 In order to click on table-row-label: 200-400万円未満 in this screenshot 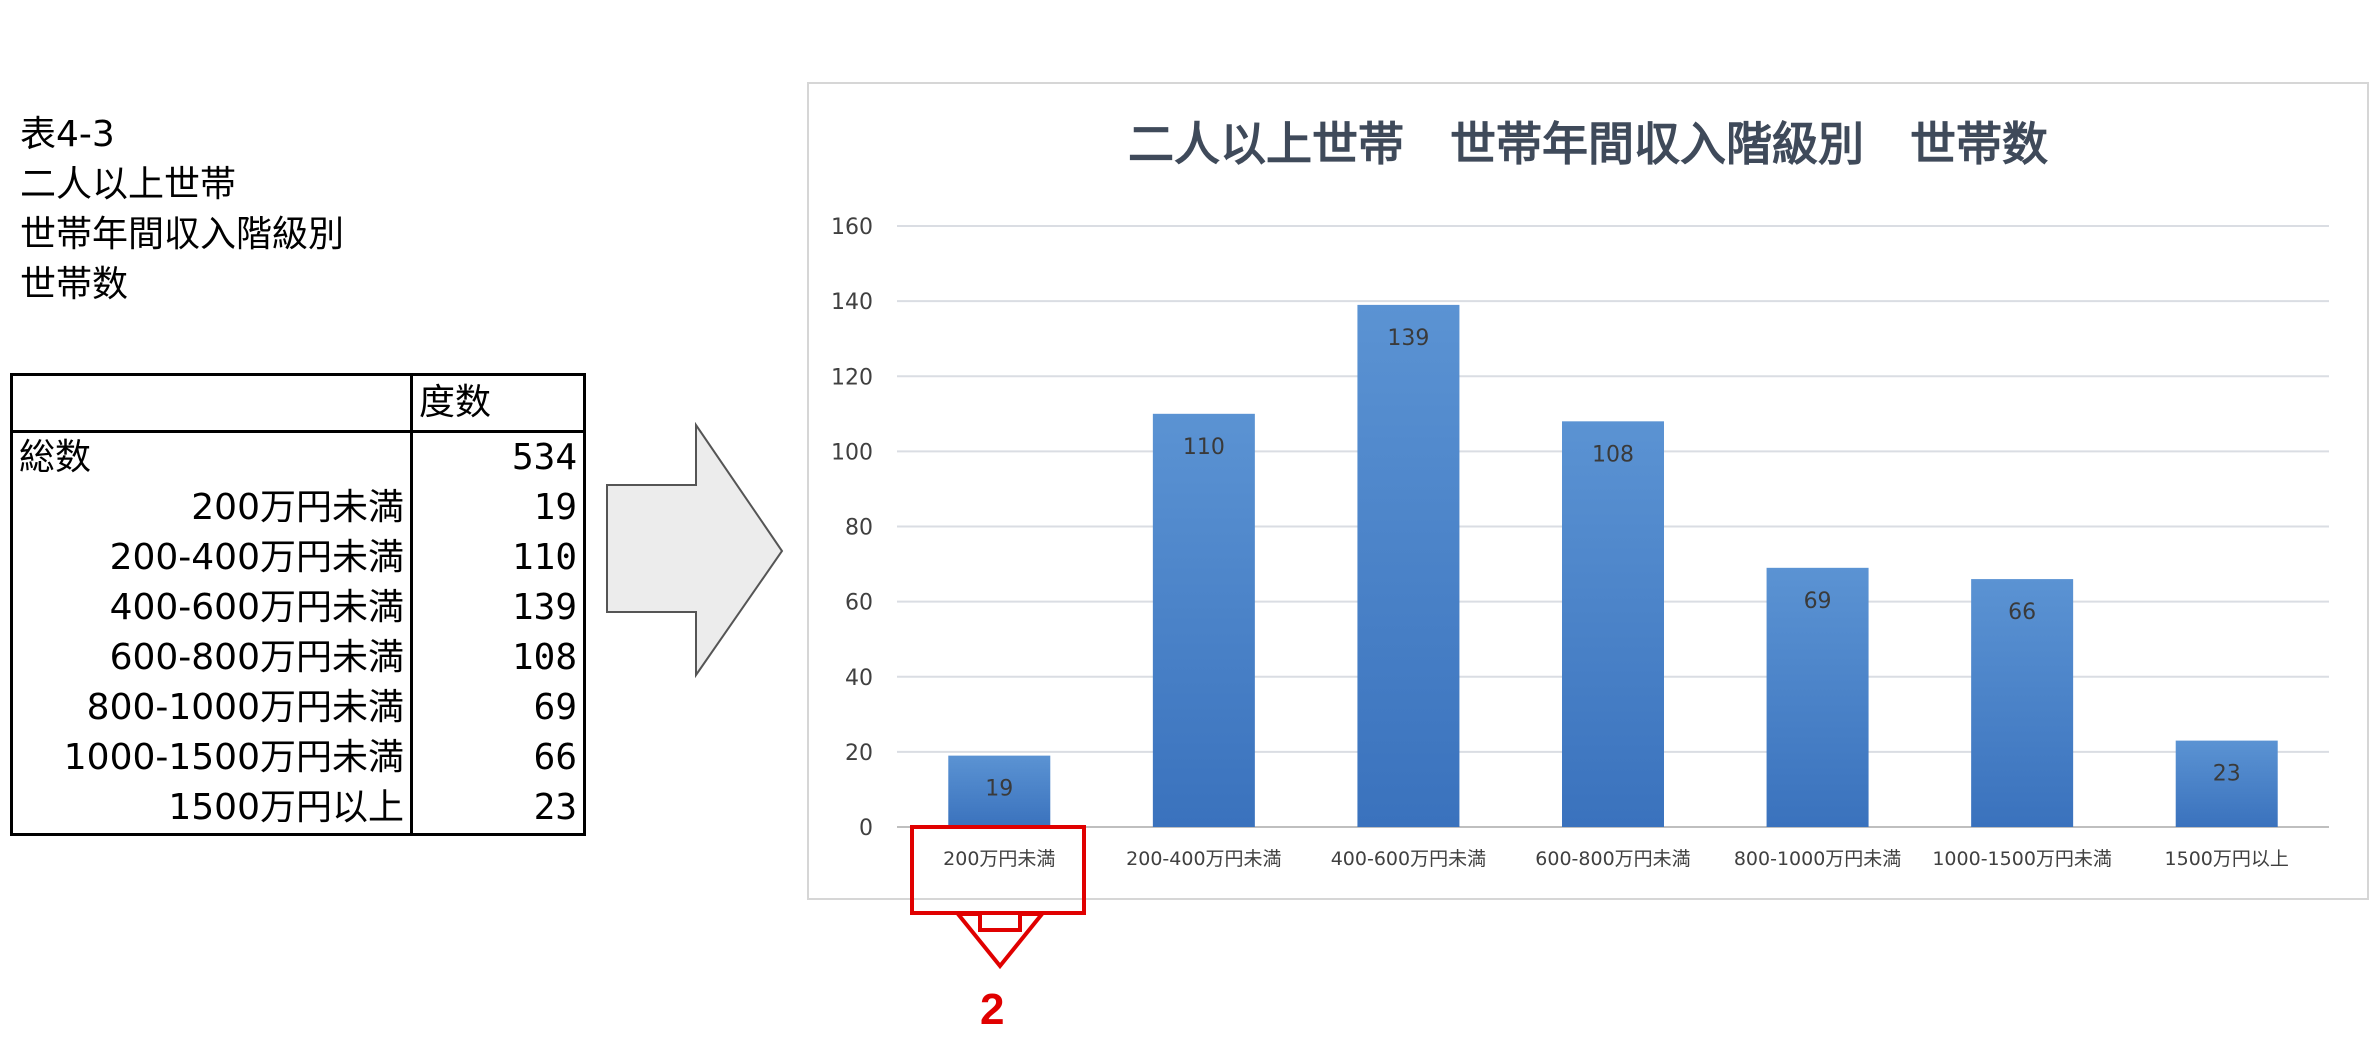, I will do `click(212, 558)`.